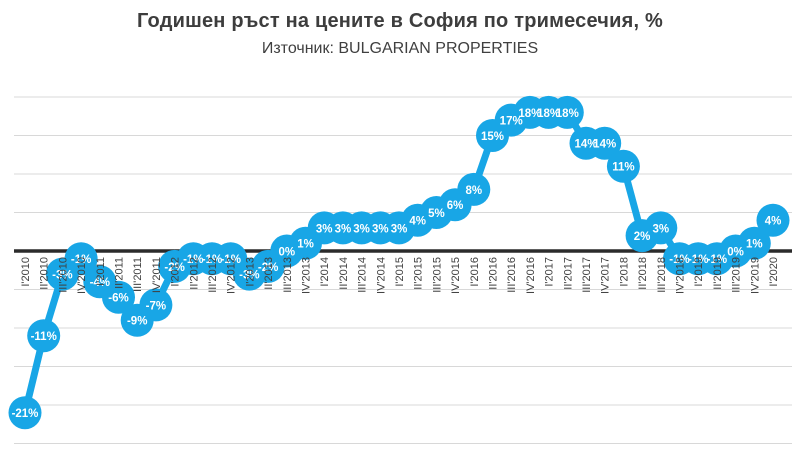  Describe the element at coordinates (755, 275) in the screenshot. I see `x-axis-label: IV'2019` at that location.